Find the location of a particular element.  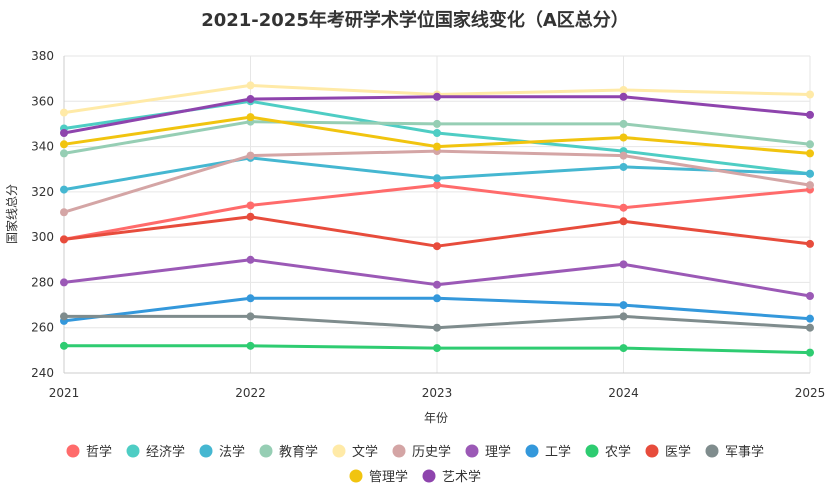

x-tick-label: 2021 is located at coordinates (64, 393).